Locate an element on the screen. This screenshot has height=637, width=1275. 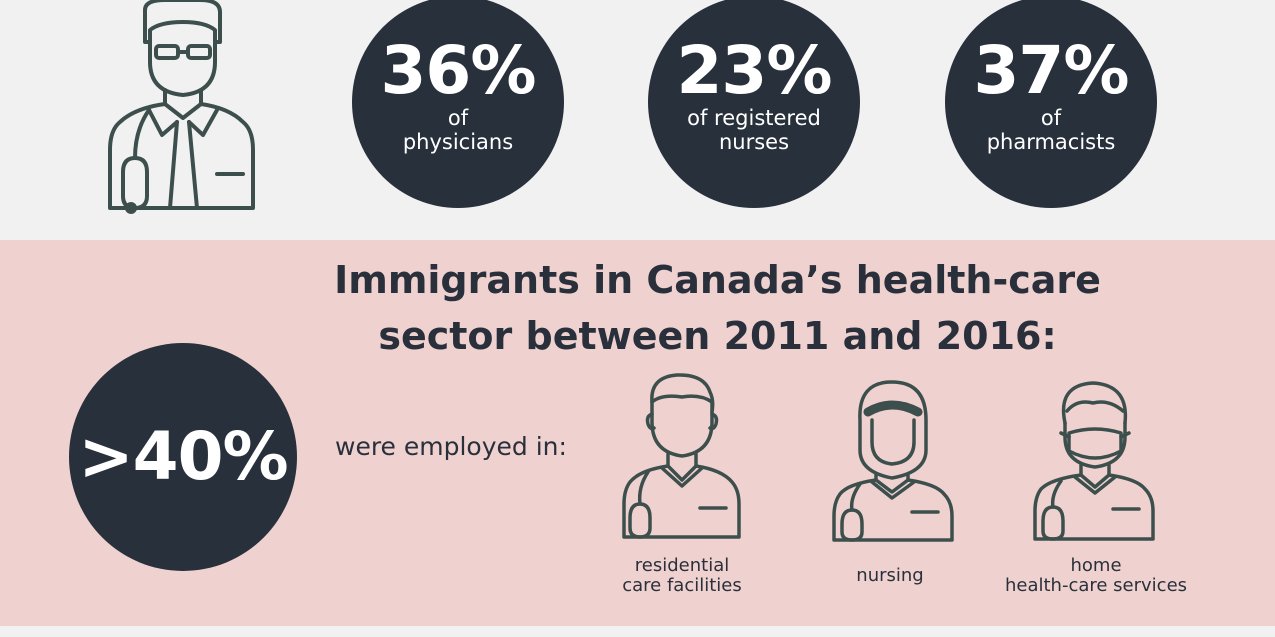
stat-physicians-circle: 36% of physicians is located at coordinates (458, 104).